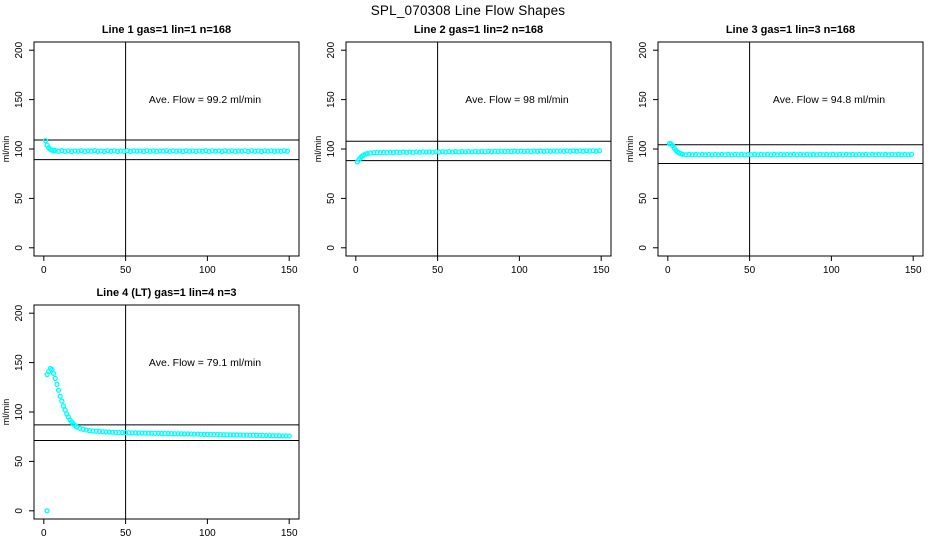 This screenshot has width=936, height=540. I want to click on subplot-title: Line 1 gas=1 lin=1 n=168, so click(166, 30).